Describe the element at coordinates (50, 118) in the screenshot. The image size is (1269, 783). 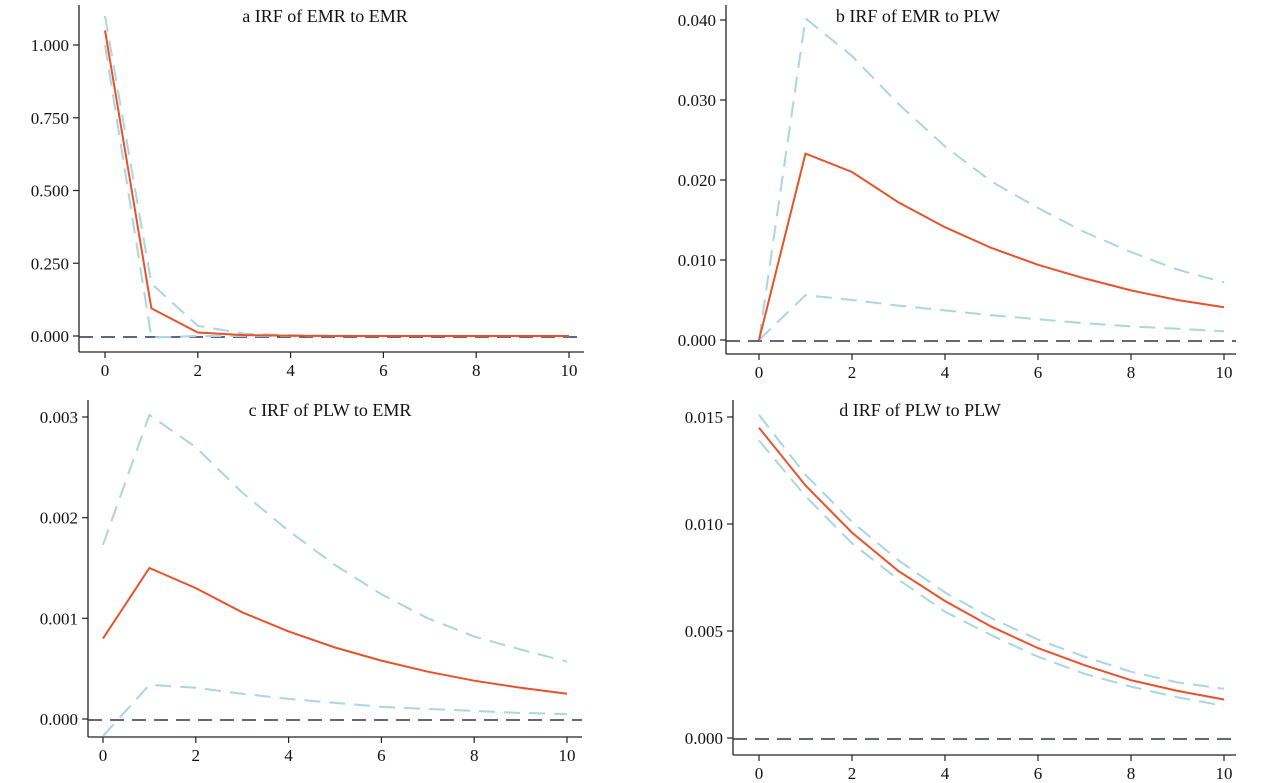
I see `y-tick-label: 0.750` at that location.